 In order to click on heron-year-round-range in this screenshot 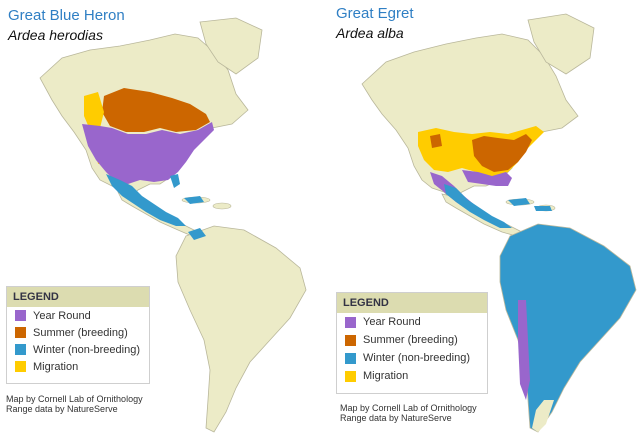, I will do `click(148, 153)`.